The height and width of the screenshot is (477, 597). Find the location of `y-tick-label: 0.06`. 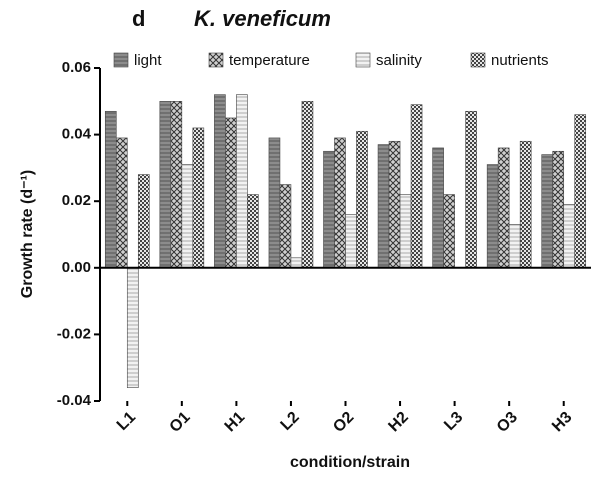

y-tick-label: 0.06 is located at coordinates (76, 67).